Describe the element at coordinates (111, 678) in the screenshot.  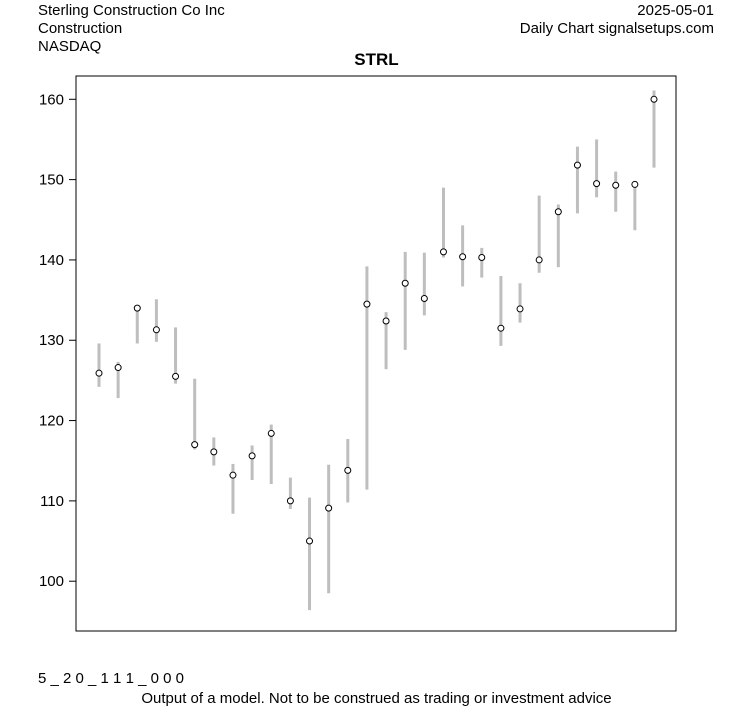
I see `model-code: 5 _ 2 0 _ 1 1 1 _ 0 0 0` at that location.